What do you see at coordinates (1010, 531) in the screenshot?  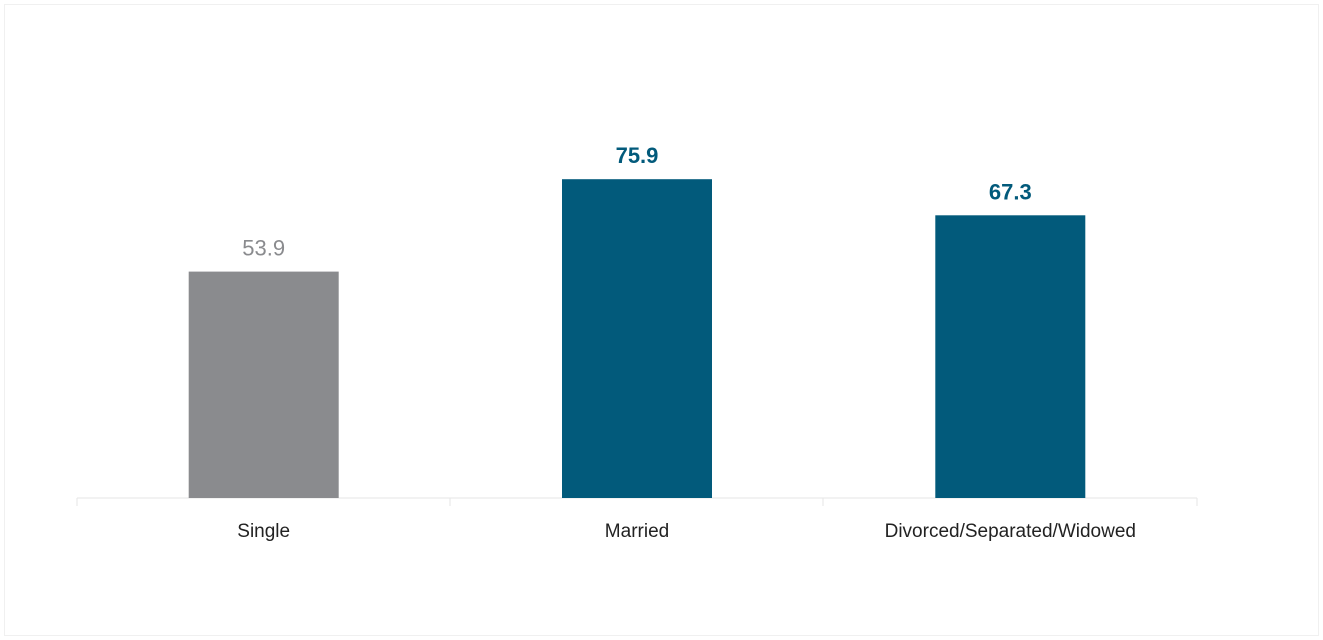 I see `category-label: Divorced/Separated/Widowed` at bounding box center [1010, 531].